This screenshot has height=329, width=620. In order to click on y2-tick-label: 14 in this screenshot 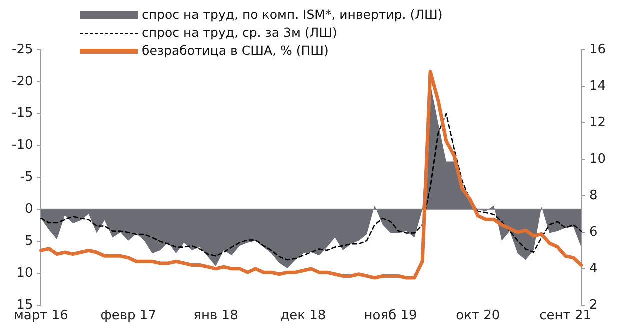, I will do `click(597, 86)`.